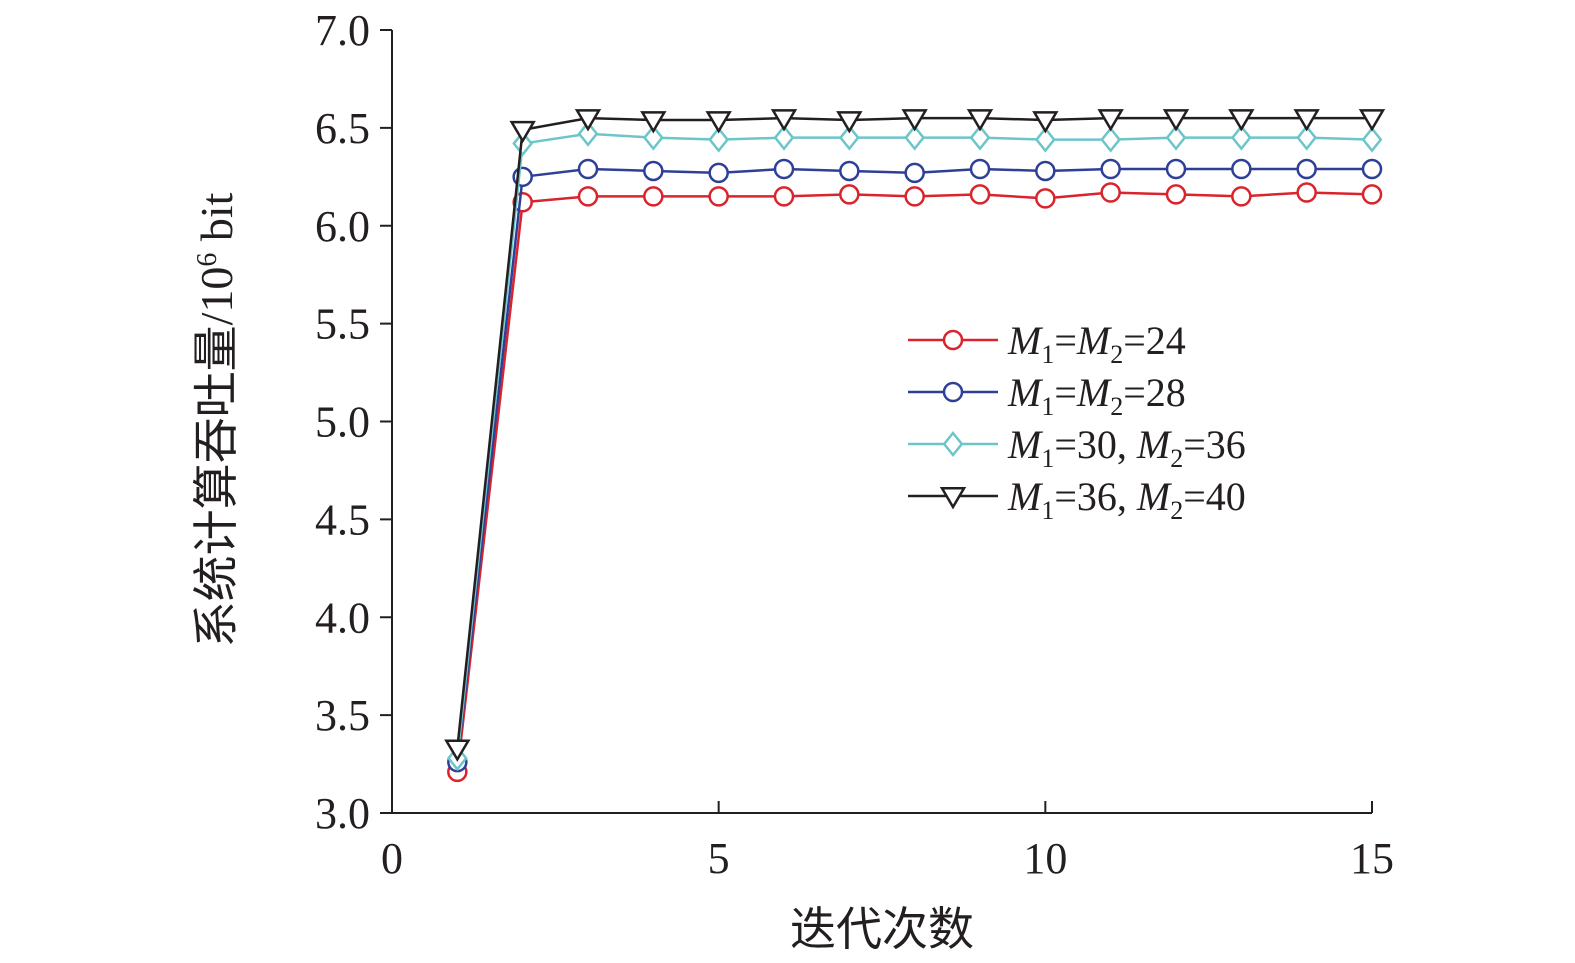 The height and width of the screenshot is (963, 1575). I want to click on y-tick-label: 6.5, so click(342, 128).